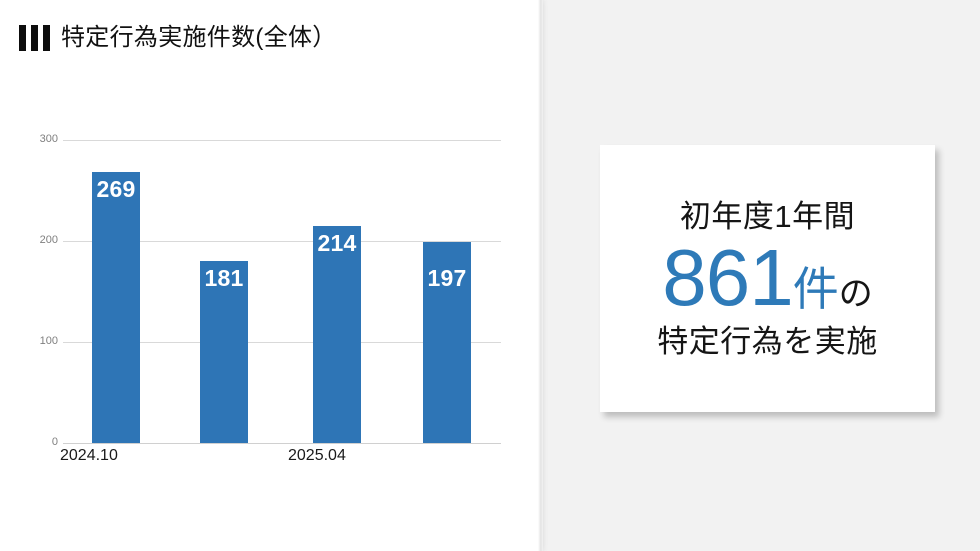 The image size is (980, 551). What do you see at coordinates (540, 275) in the screenshot?
I see `panel-divider` at bounding box center [540, 275].